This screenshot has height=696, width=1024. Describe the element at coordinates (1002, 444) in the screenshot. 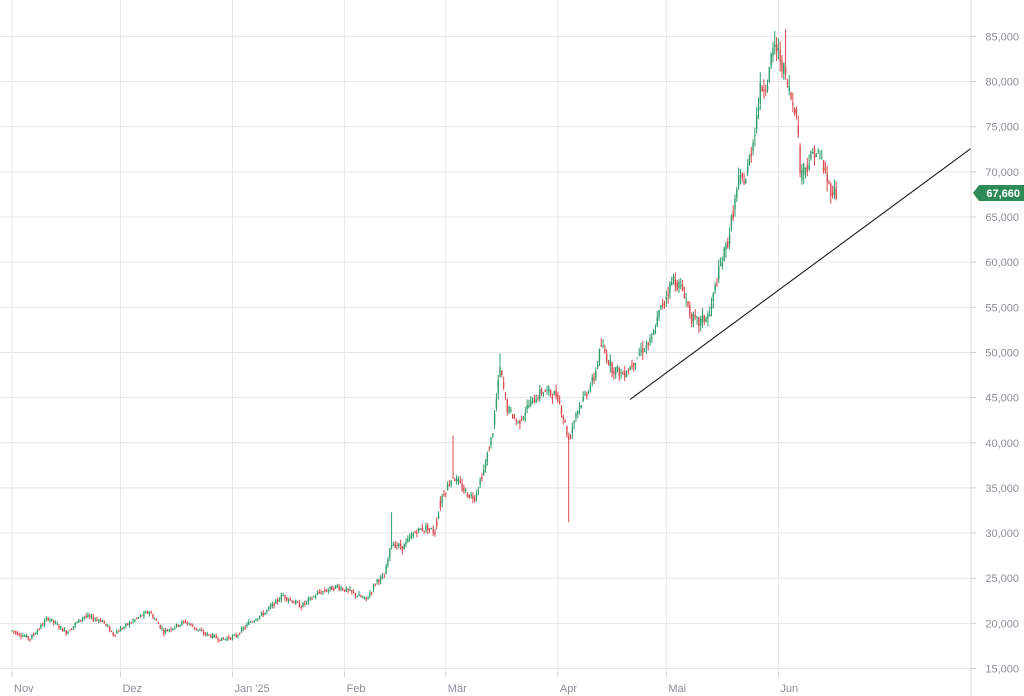

I see `y-tick-label: 40,000` at that location.